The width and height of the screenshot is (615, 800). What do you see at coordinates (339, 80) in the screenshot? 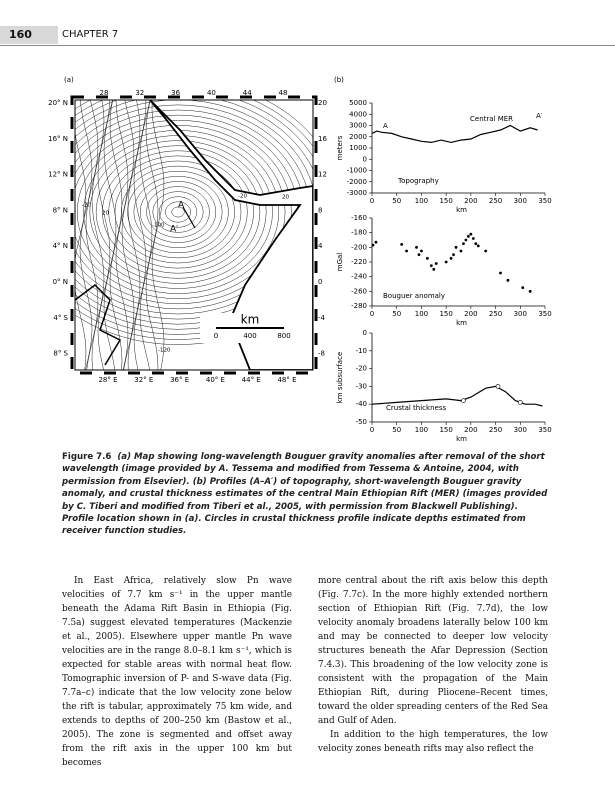
I see `panel-label: (b)` at bounding box center [339, 80].